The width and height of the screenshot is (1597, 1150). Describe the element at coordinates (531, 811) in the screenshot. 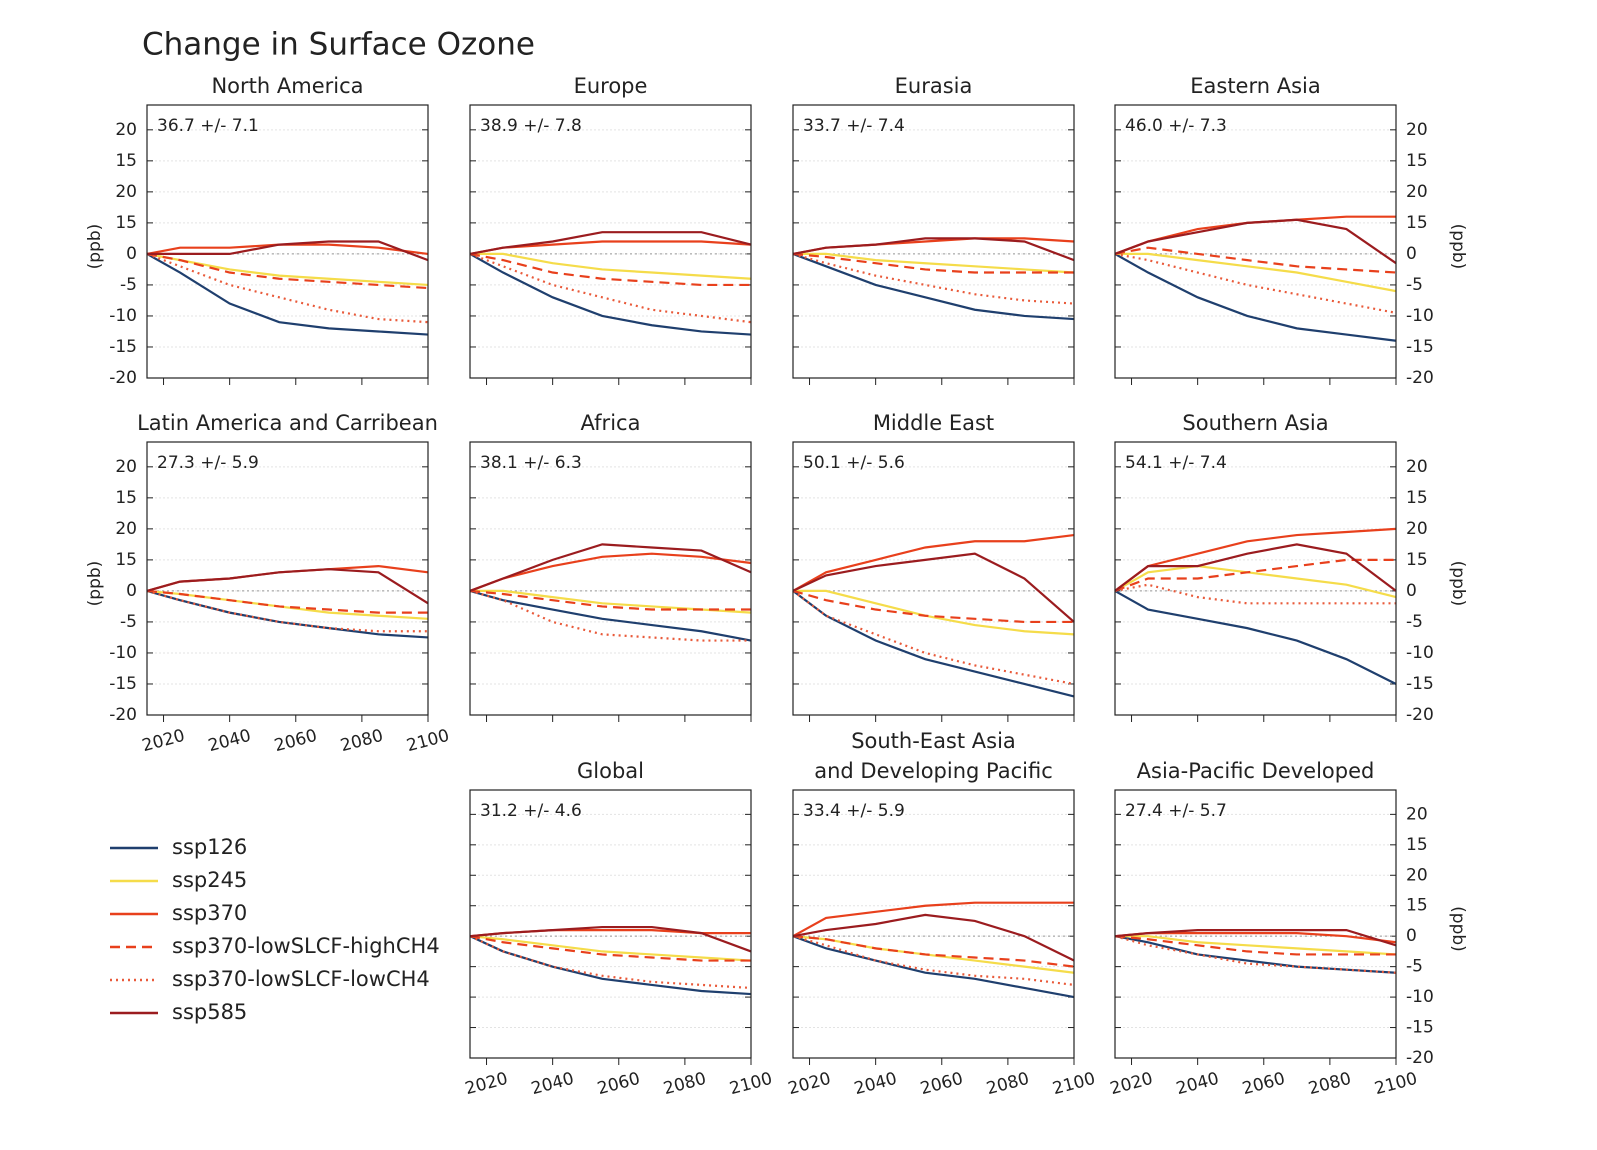

I see `annotation: 31.2 +/- 4.6` at that location.